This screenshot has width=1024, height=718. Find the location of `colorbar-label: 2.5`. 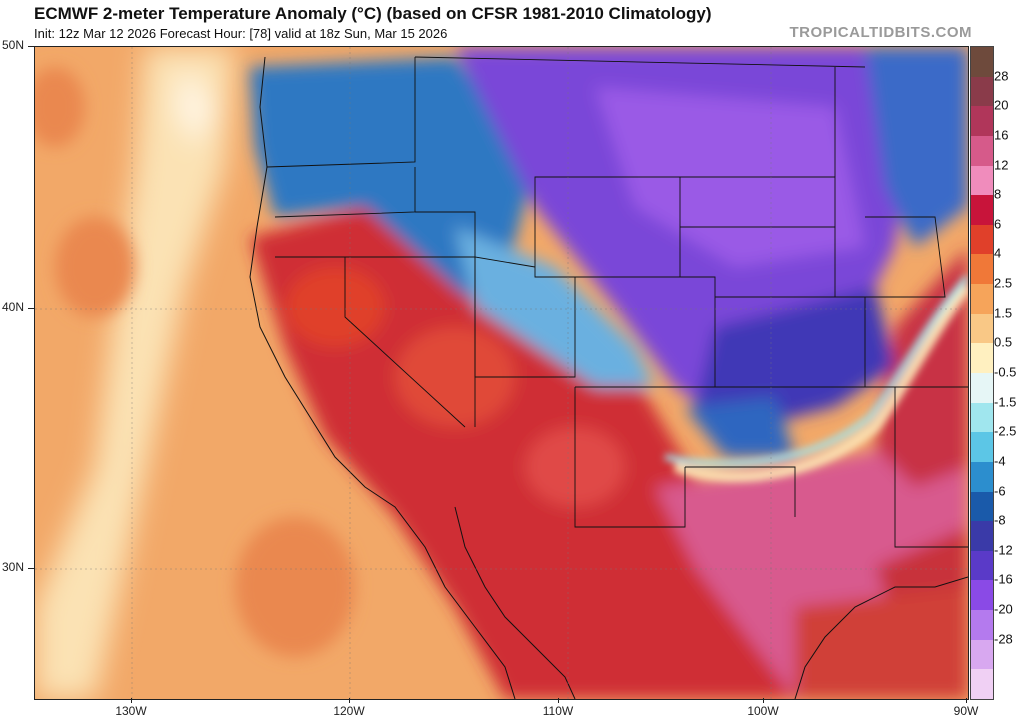

colorbar-label: 2.5 is located at coordinates (1003, 283).